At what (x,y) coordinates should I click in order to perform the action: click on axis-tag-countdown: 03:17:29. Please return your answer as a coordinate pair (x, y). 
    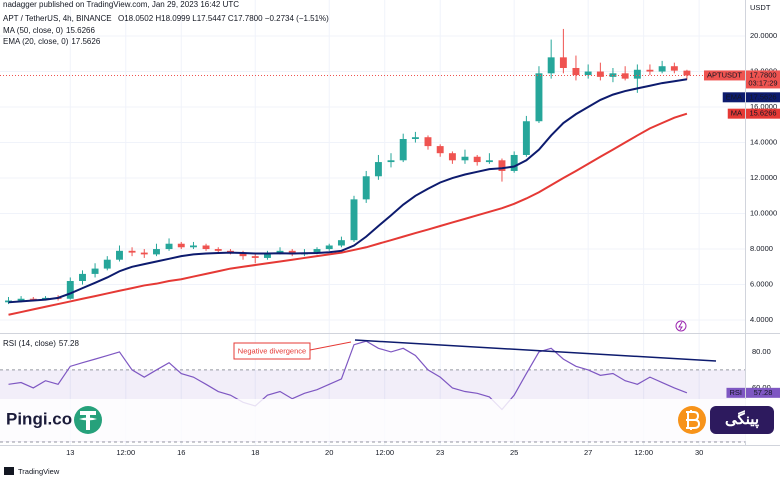
    Looking at the image, I should click on (762, 82).